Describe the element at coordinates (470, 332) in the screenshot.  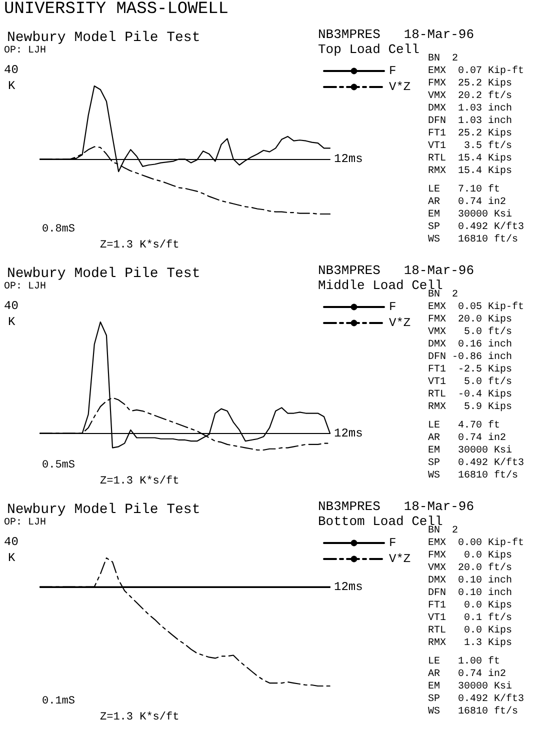
I see `text: VMX 5.0 ft/s` at that location.